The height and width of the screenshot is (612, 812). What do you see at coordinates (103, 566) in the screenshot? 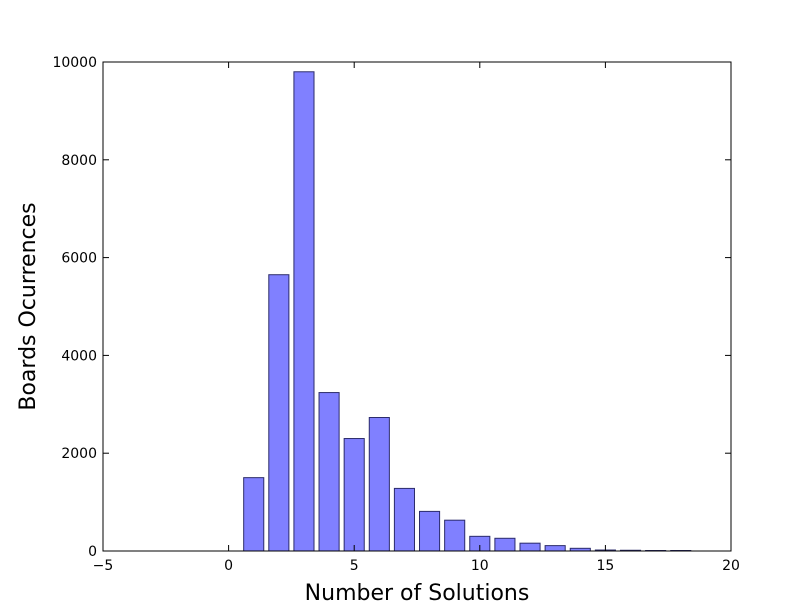
I see `x-tick-label: −5` at bounding box center [103, 566].